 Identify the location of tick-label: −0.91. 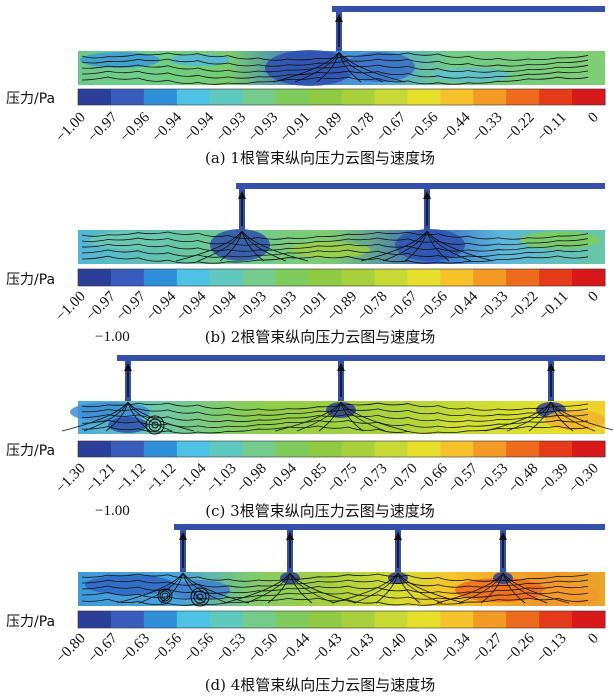
(295, 128).